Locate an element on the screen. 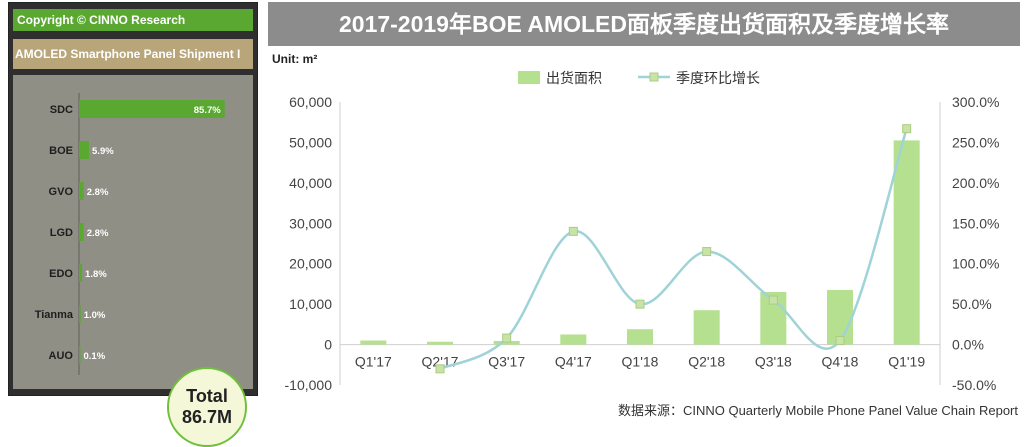 The width and height of the screenshot is (1024, 447). legend-bar-label: 出货面积 is located at coordinates (574, 78).